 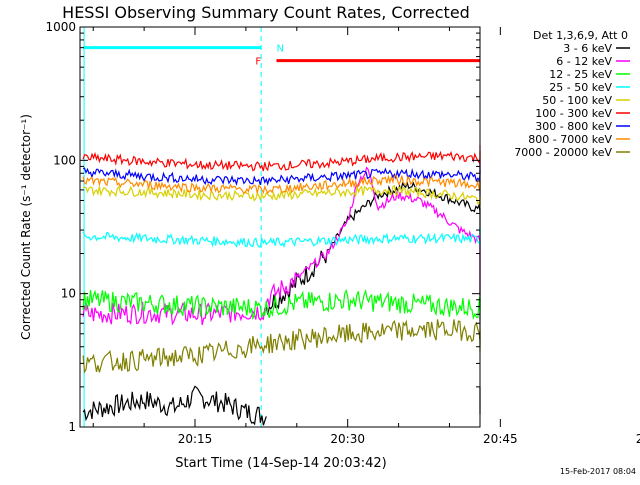 What do you see at coordinates (573, 126) in the screenshot?
I see `legend-label: 300 - 800 keV` at bounding box center [573, 126].